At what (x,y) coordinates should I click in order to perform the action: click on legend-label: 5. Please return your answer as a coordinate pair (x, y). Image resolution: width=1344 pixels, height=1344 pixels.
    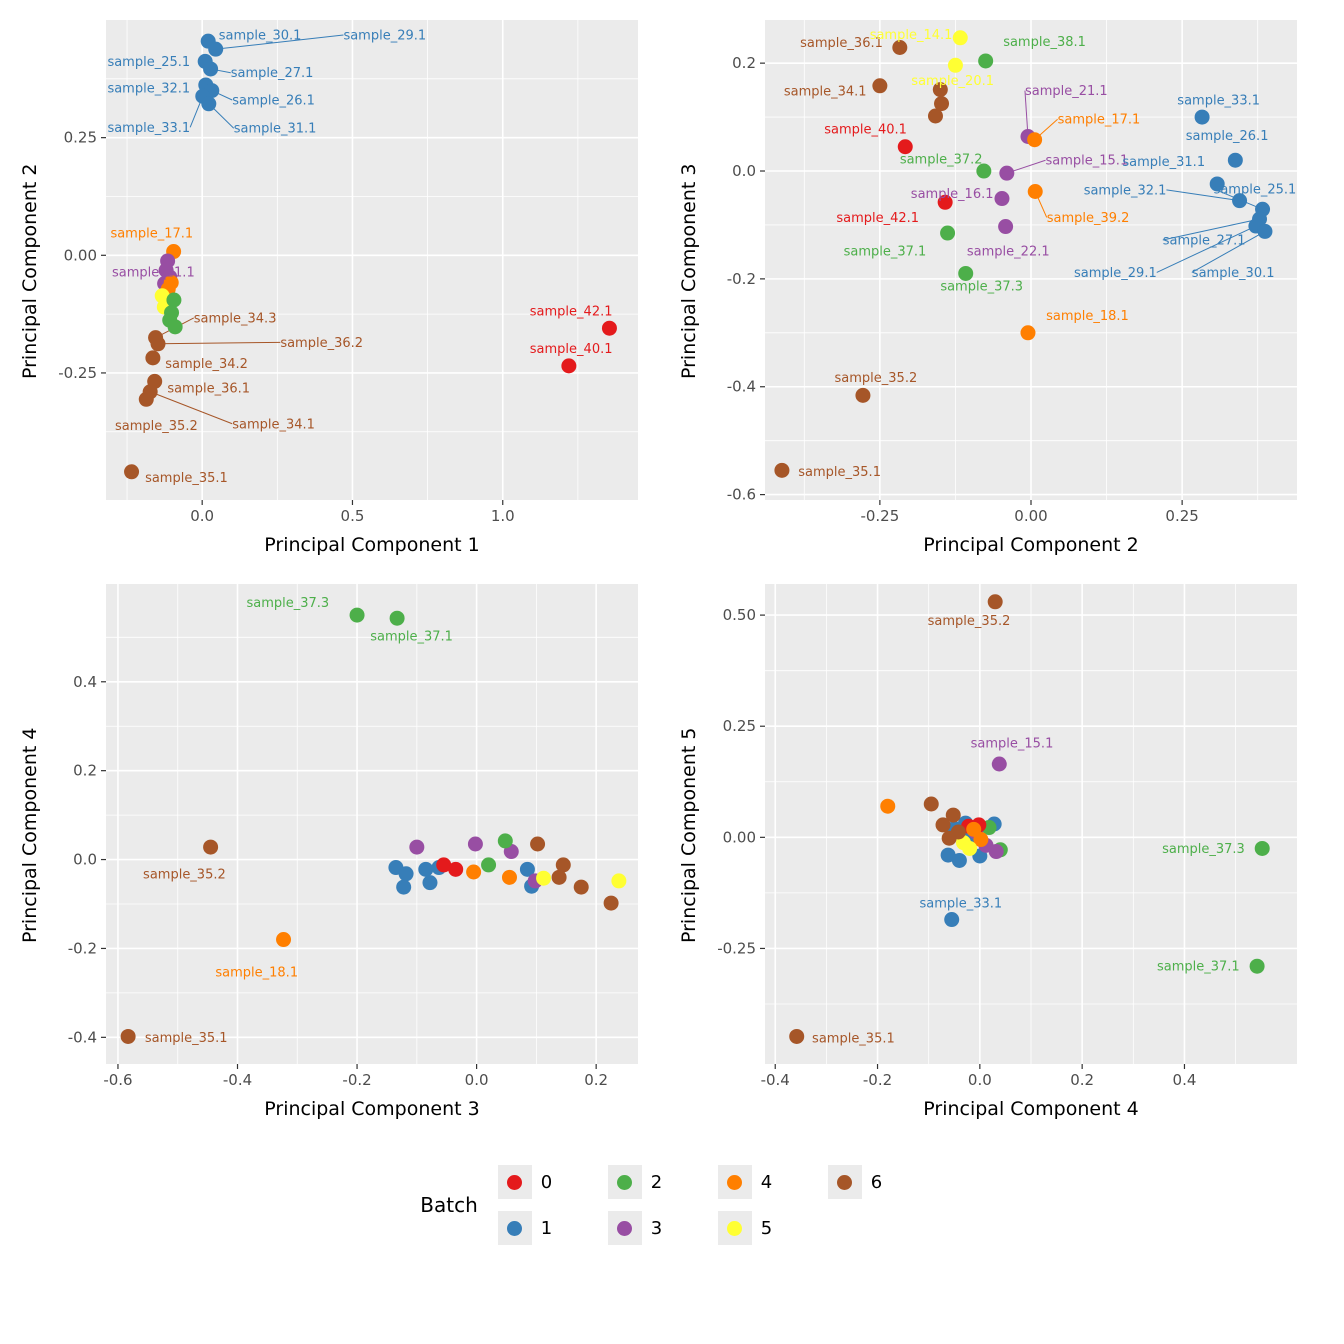
    Looking at the image, I should click on (766, 1228).